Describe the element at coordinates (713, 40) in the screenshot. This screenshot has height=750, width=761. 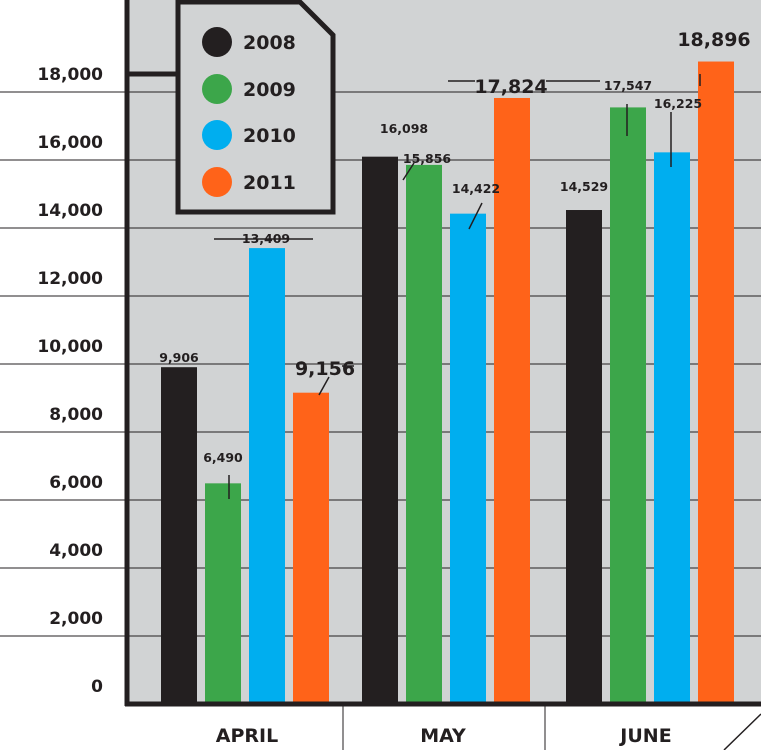
I see `data-label: 18,896` at that location.